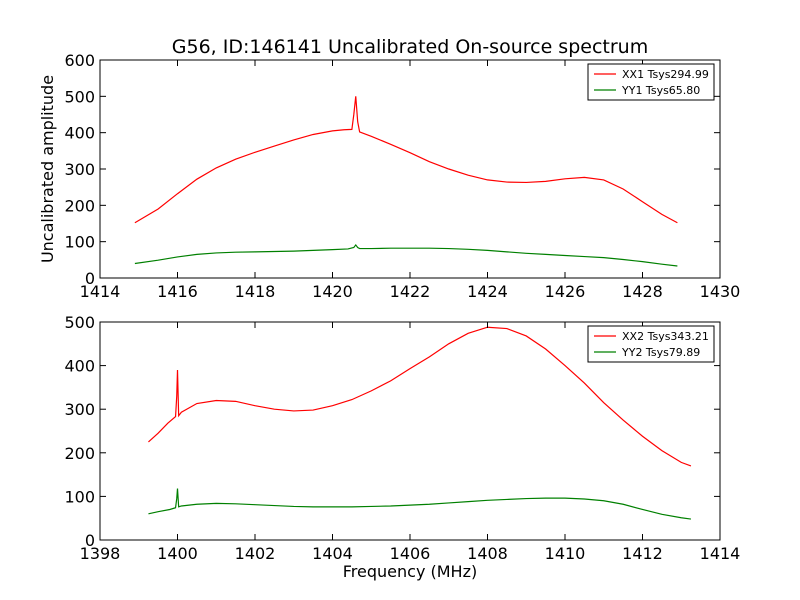 The height and width of the screenshot is (600, 800). Describe the element at coordinates (177, 291) in the screenshot. I see `x-tick-label: 1416` at that location.